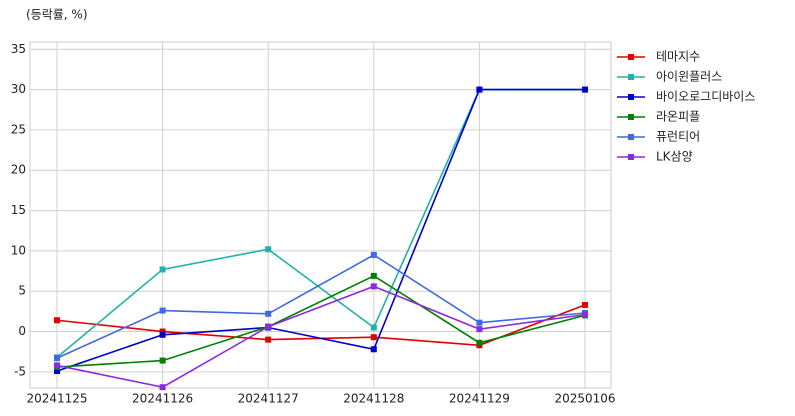 This screenshot has width=795, height=416. Describe the element at coordinates (18, 170) in the screenshot. I see `y-tick-label: 20` at that location.